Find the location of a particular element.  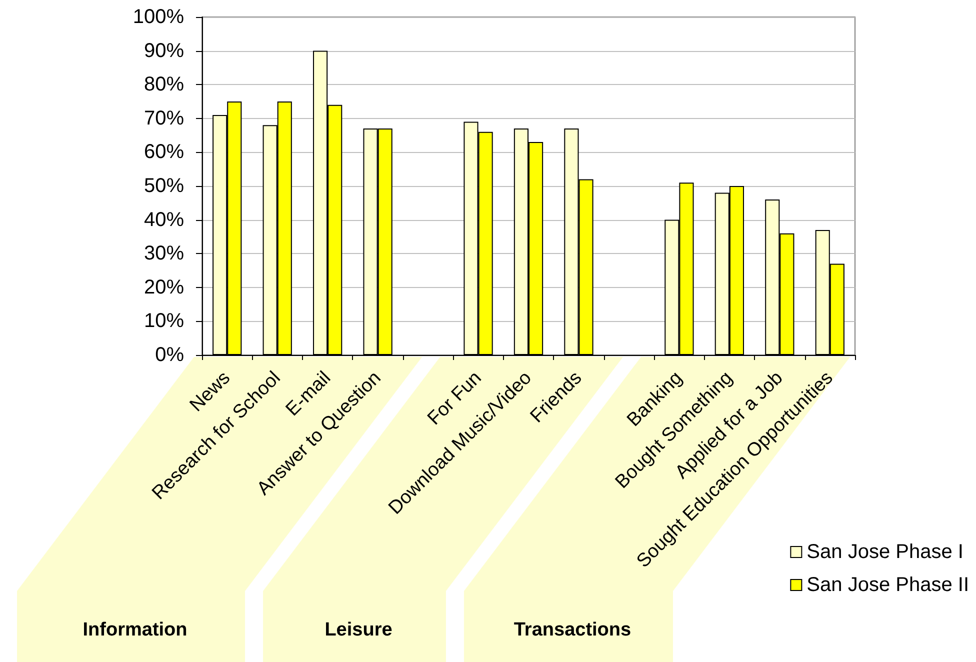

y-tick-label: 10% is located at coordinates (164, 321).